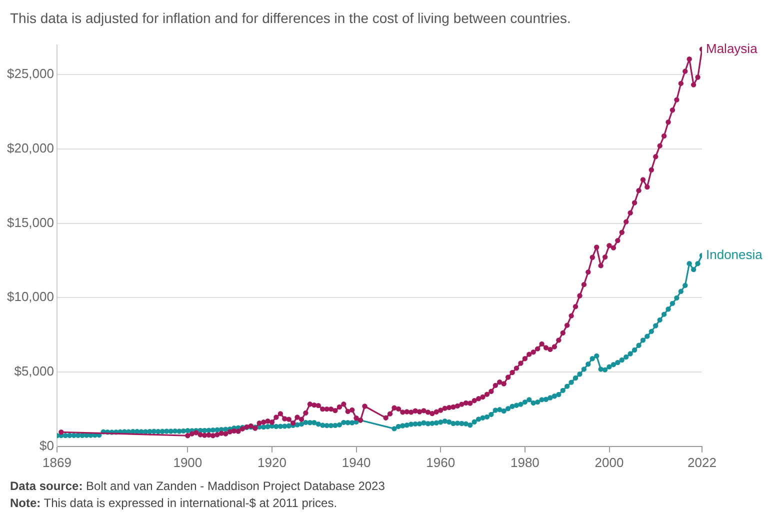 The image size is (784, 517). I want to click on text: Note: This data is expressed in international-$ at 2011 prices., so click(174, 503).